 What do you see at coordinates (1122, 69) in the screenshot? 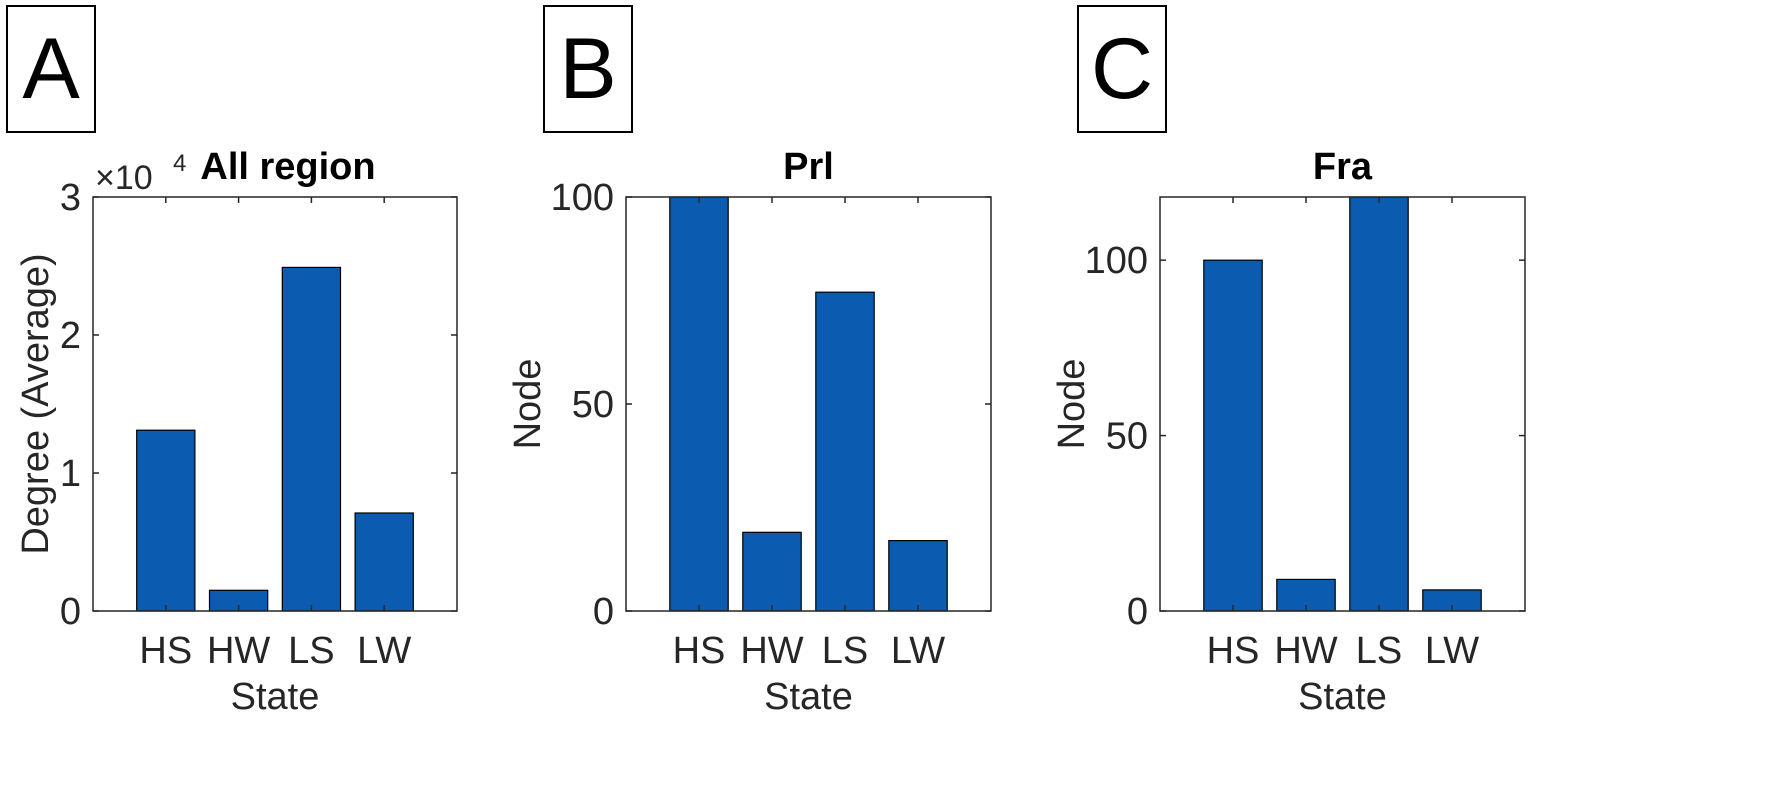
I see `panel-label-c: C` at bounding box center [1122, 69].